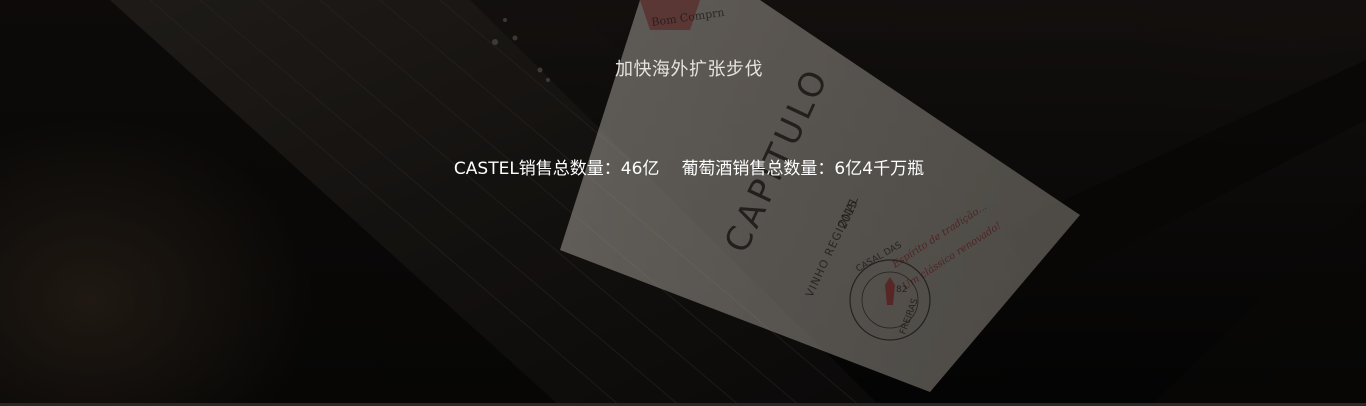  What do you see at coordinates (803, 169) in the screenshot?
I see `stat-wine-sales: 葡萄酒销售总数量：6亿4千万瓶` at bounding box center [803, 169].